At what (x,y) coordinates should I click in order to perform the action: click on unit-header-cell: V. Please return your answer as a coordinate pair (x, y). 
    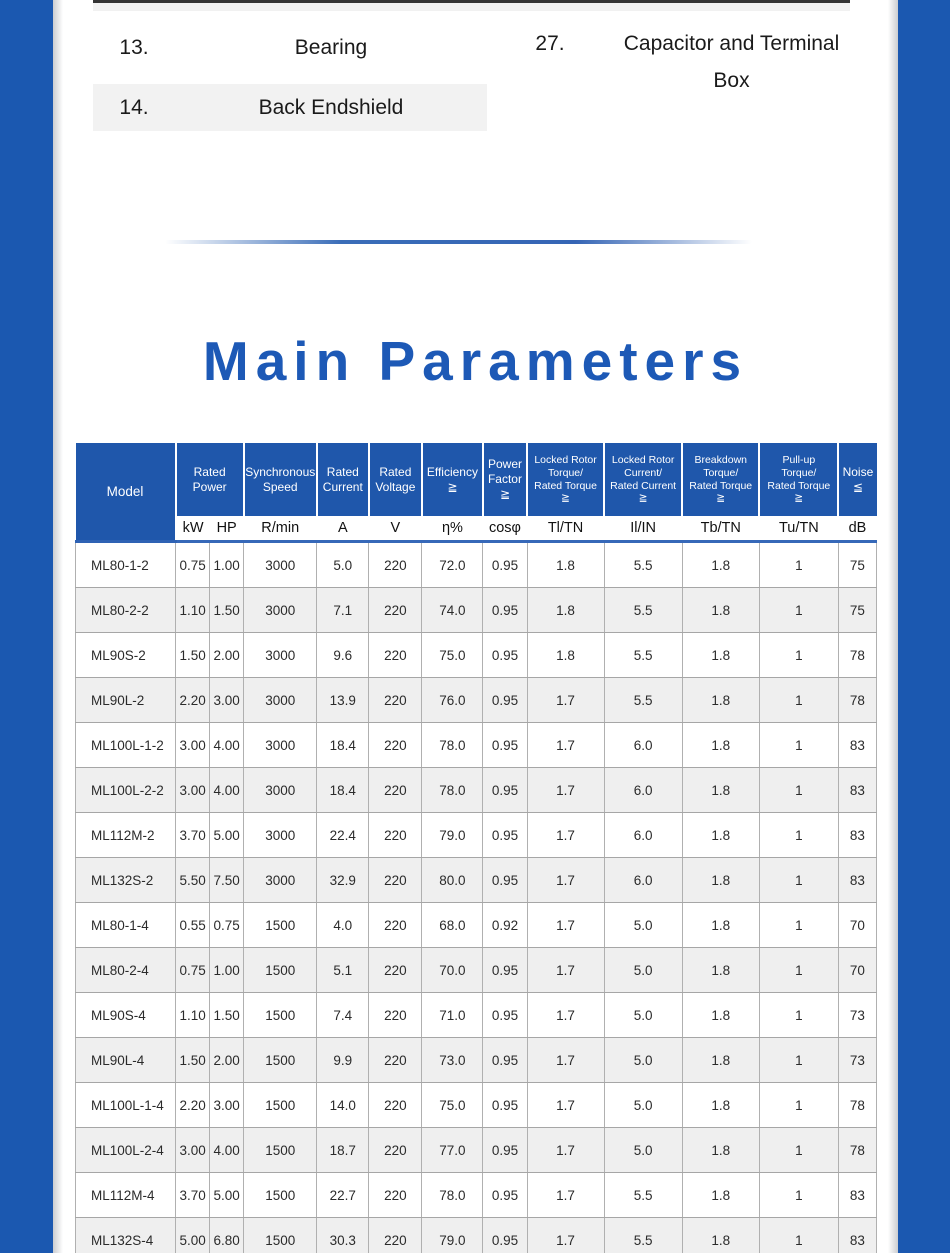
    Looking at the image, I should click on (395, 529).